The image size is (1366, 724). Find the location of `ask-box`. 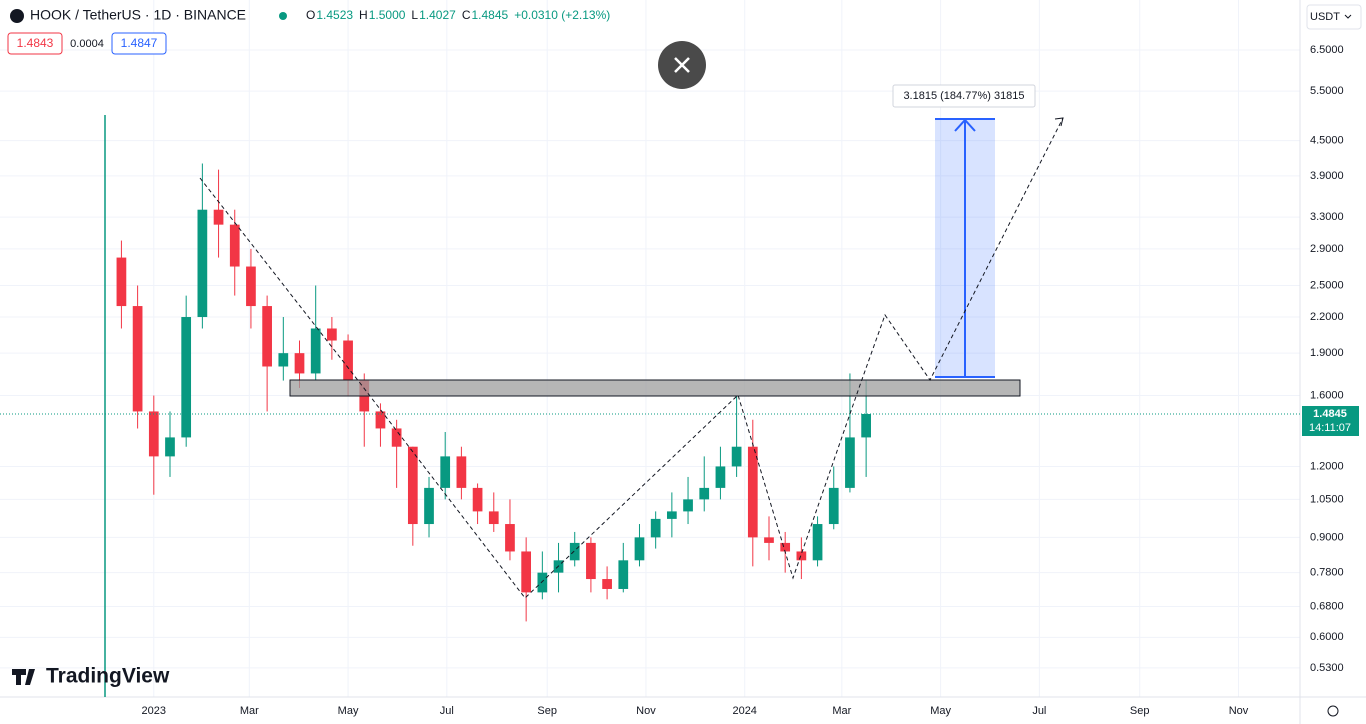

ask-box is located at coordinates (139, 43).